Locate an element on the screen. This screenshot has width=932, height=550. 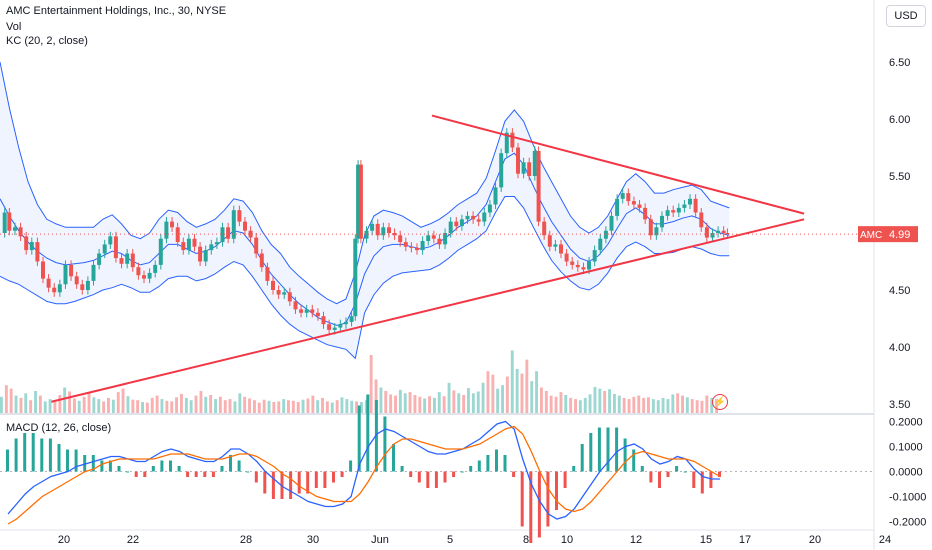
time-tick-label: 17 is located at coordinates (745, 540).